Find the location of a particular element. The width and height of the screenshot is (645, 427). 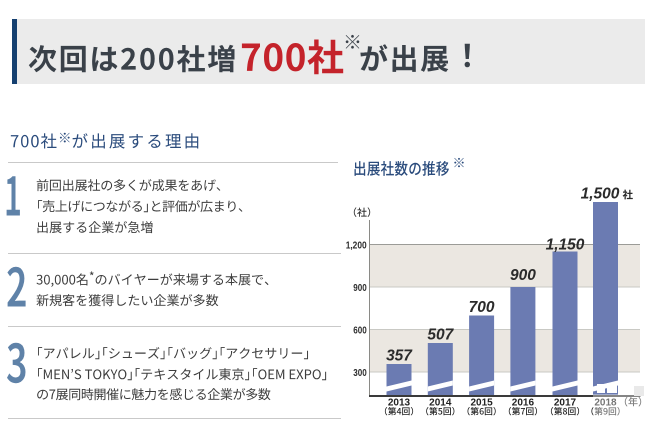

svg-text: 2015 is located at coordinates (481, 403).